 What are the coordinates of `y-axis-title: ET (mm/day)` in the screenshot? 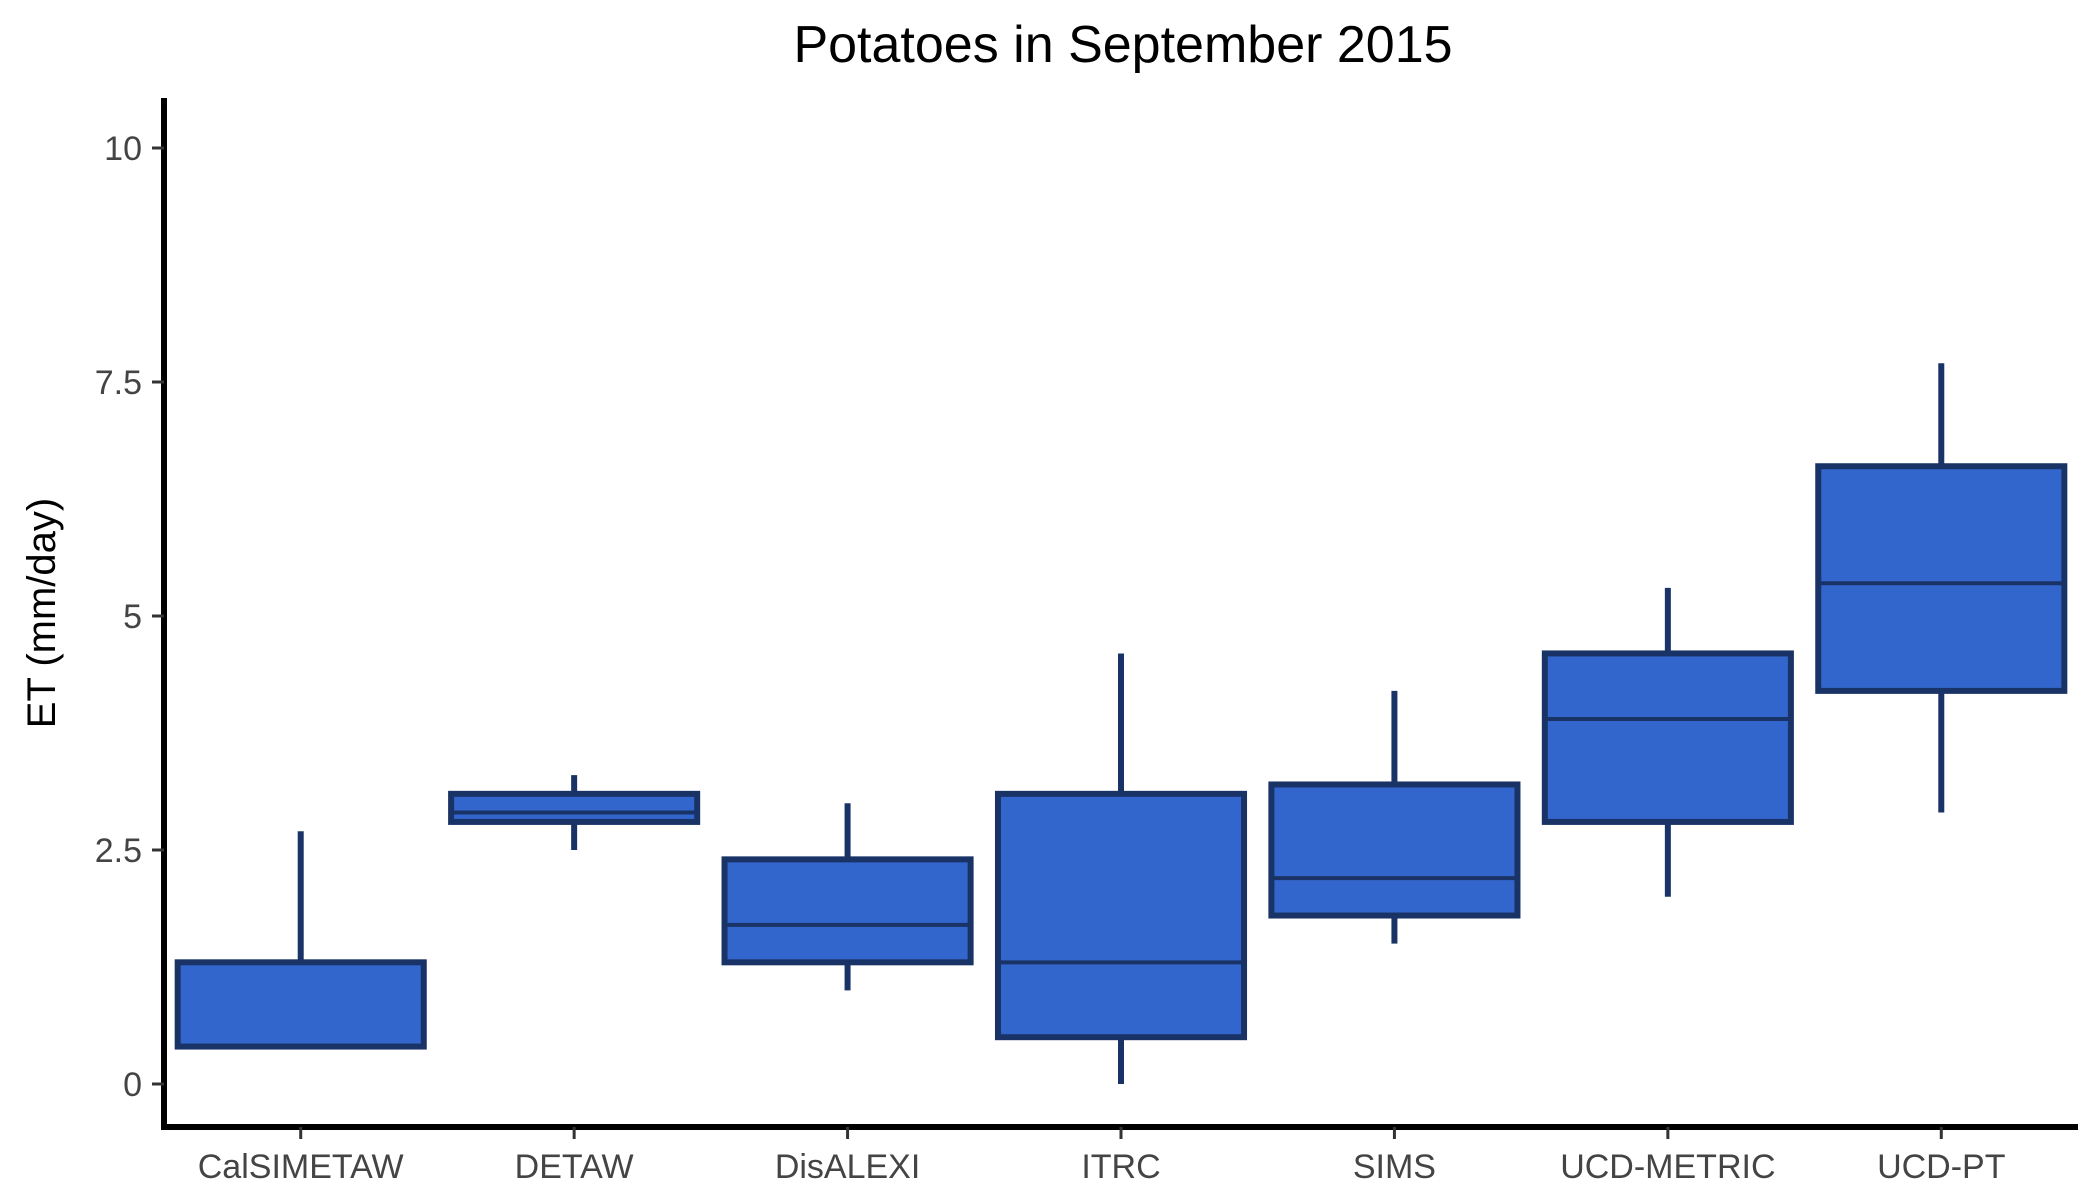 It's located at (42, 613).